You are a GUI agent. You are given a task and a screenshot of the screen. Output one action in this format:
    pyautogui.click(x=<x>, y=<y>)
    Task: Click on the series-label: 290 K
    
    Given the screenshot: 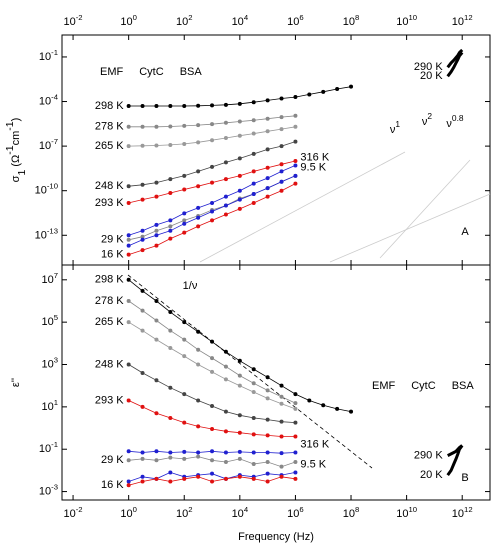 What is the action you would take?
    pyautogui.click(x=428, y=455)
    